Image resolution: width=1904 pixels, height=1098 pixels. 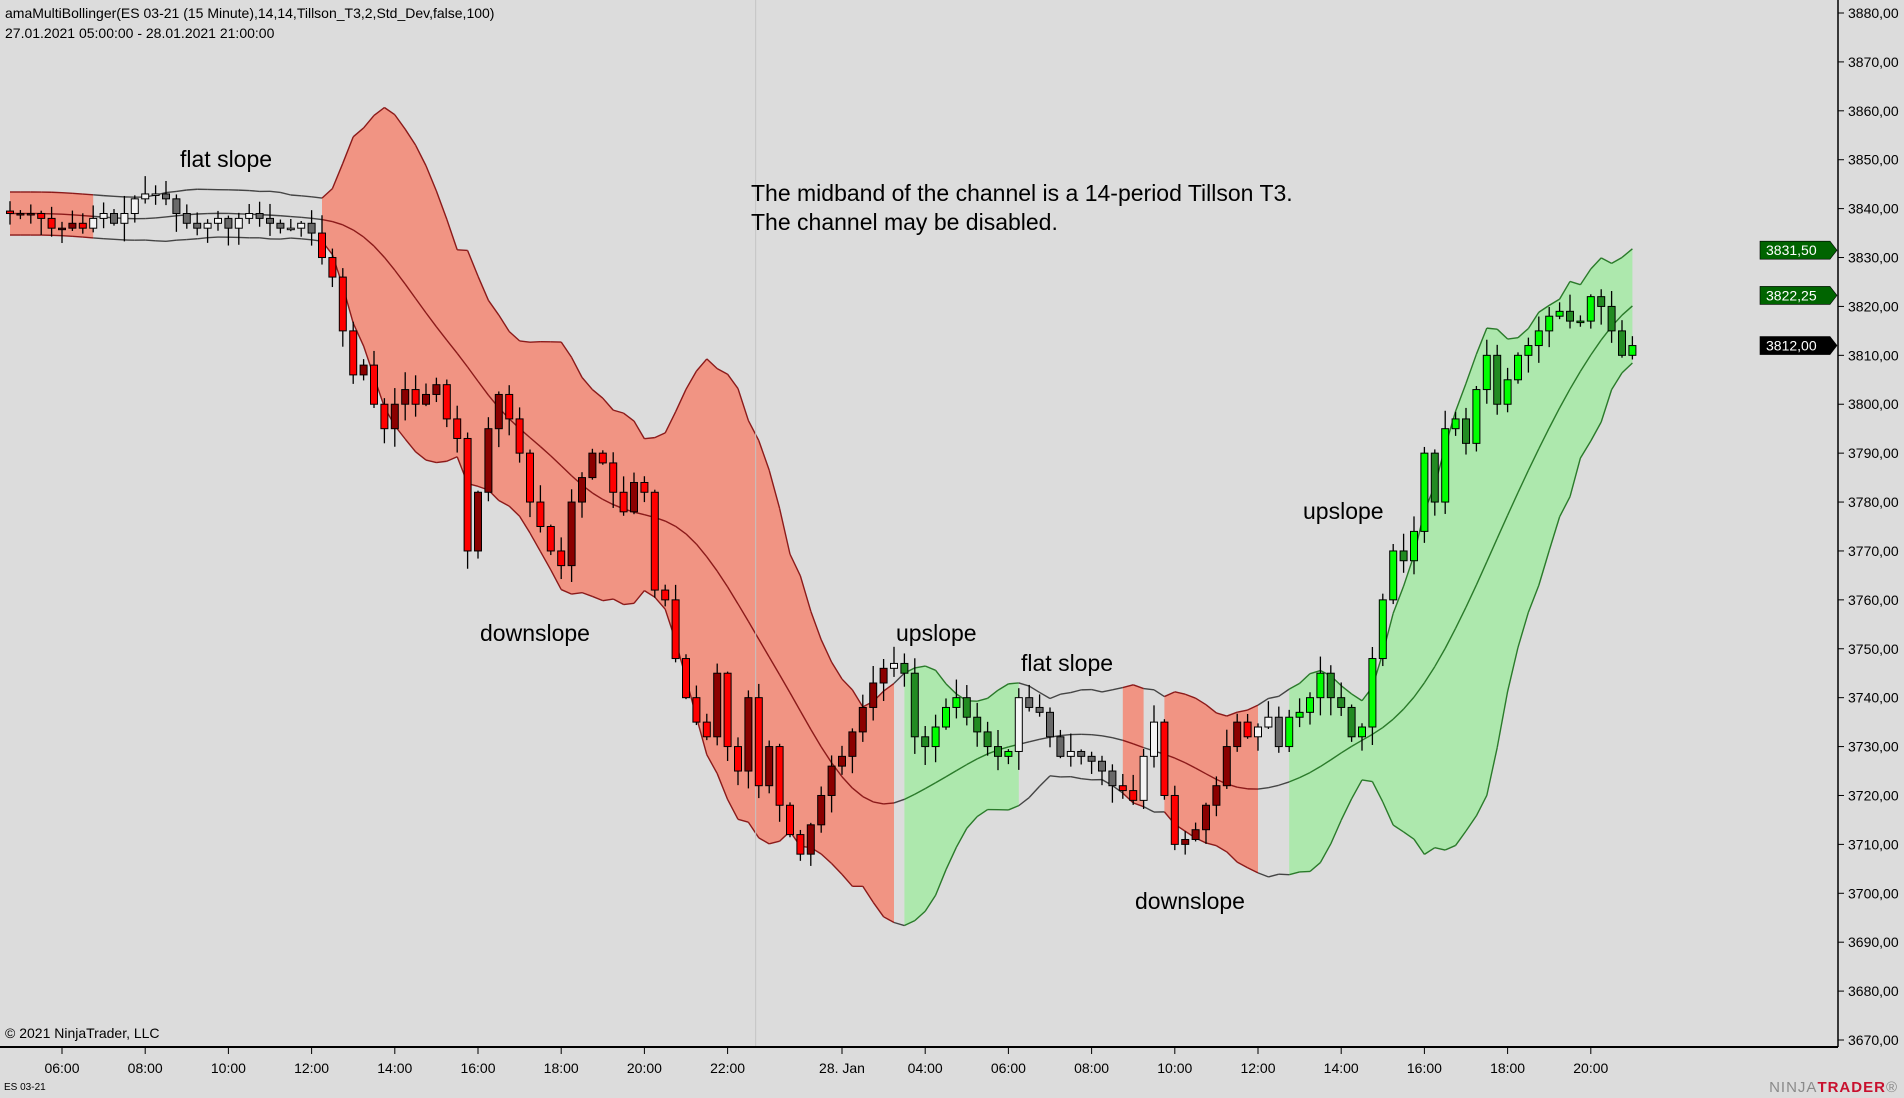 What do you see at coordinates (936, 633) in the screenshot?
I see `annotation-upslope-1: upslope` at bounding box center [936, 633].